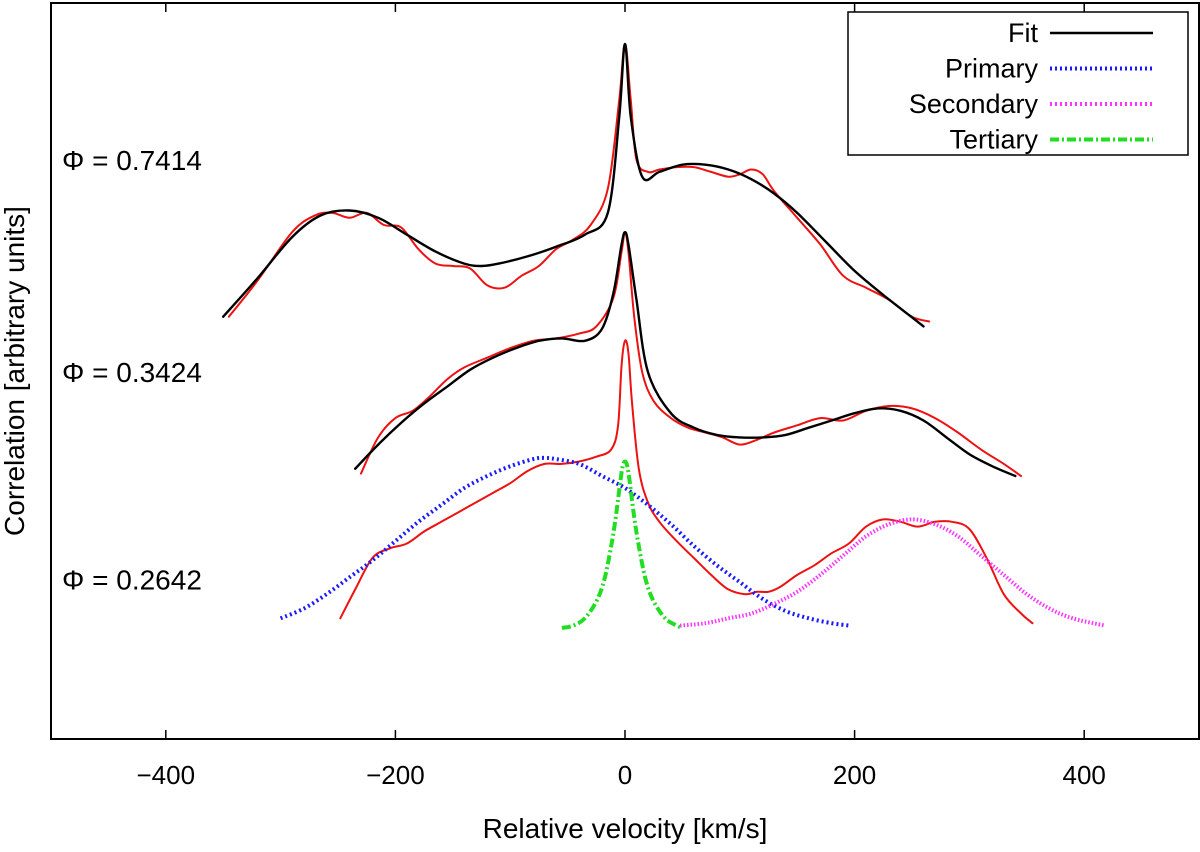  I want to click on series-line-secondary-component, so click(892, 572).